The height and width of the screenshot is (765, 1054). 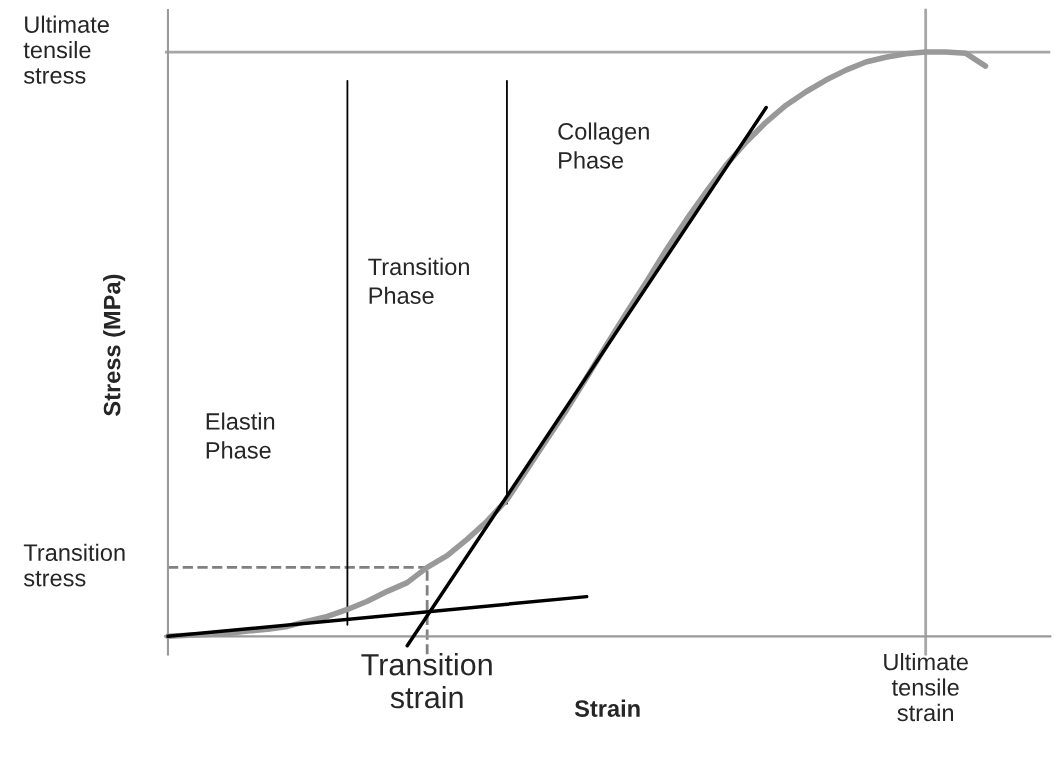 What do you see at coordinates (114, 345) in the screenshot?
I see `y-axis-title: Stress (MPa)` at bounding box center [114, 345].